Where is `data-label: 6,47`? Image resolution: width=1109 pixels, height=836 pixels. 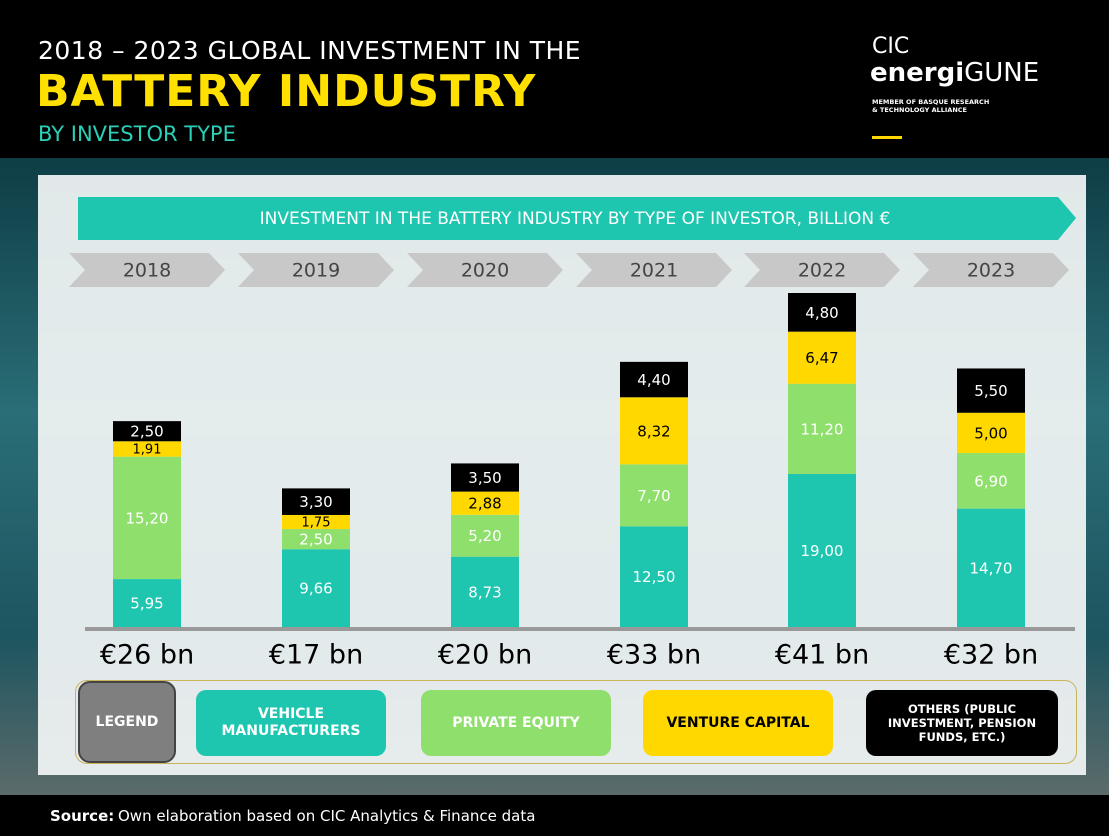
data-label: 6,47 is located at coordinates (821, 358).